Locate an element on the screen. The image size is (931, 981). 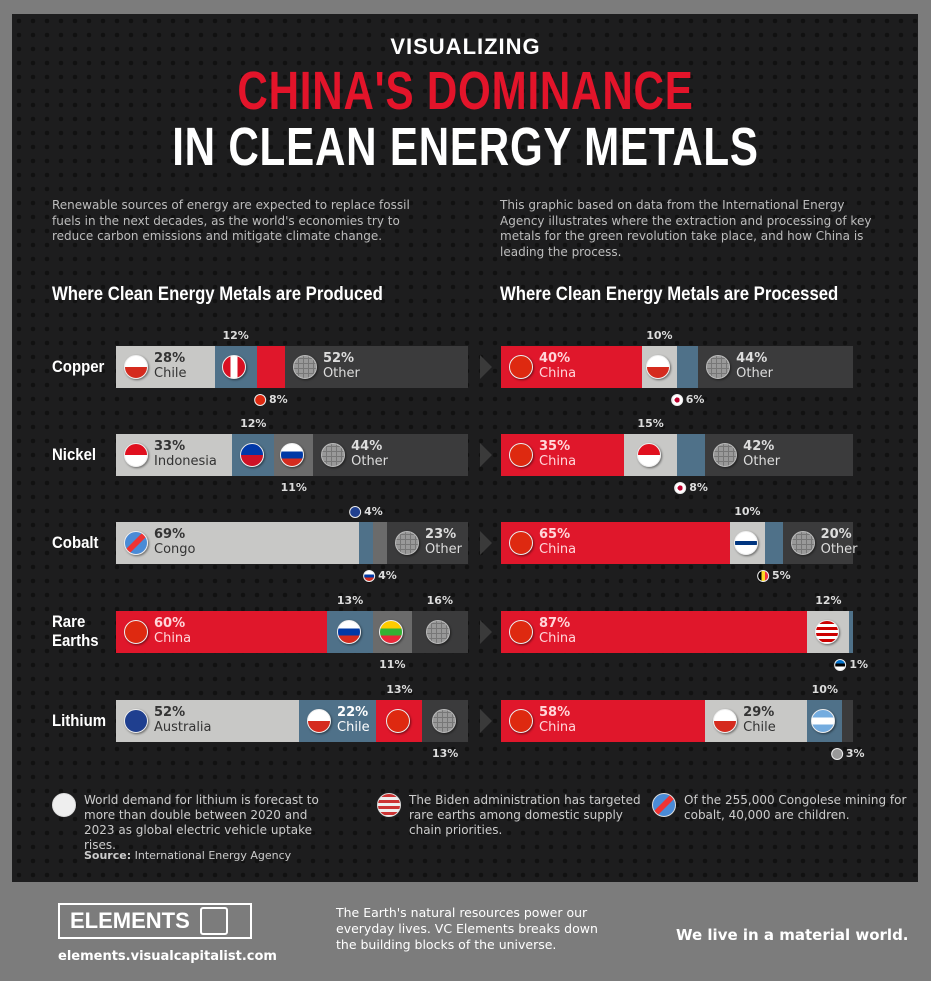
bar-segment-chile: 22% Chile is located at coordinates (338, 721).